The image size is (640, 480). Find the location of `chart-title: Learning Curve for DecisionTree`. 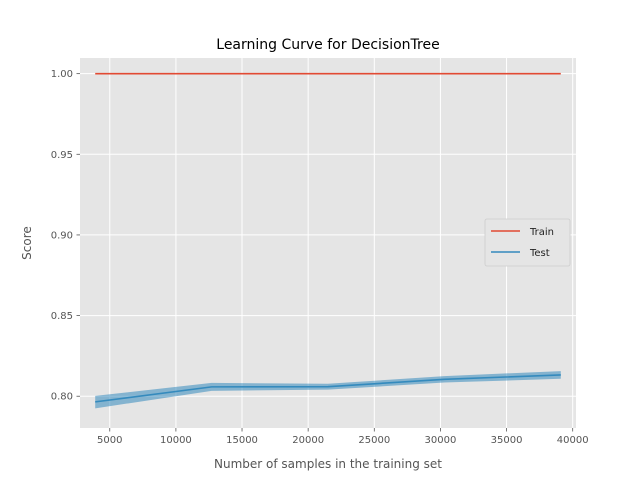

chart-title: Learning Curve for DecisionTree is located at coordinates (327, 45).